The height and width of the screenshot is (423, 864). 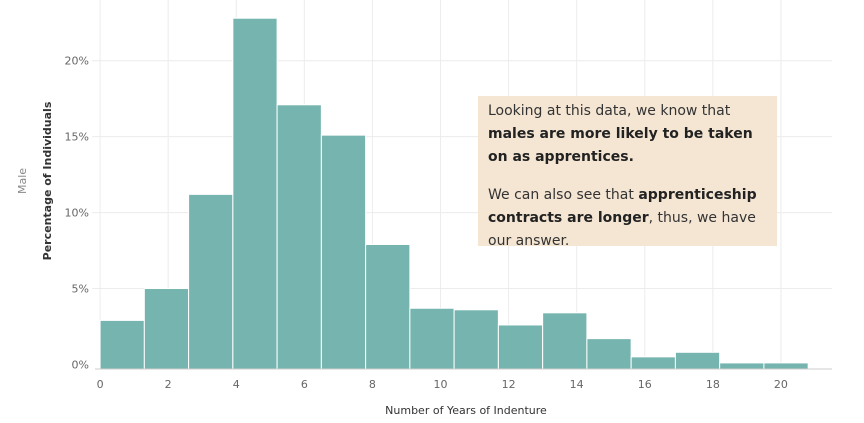 What do you see at coordinates (80, 289) in the screenshot?
I see `y-tick-label: 5%` at bounding box center [80, 289].